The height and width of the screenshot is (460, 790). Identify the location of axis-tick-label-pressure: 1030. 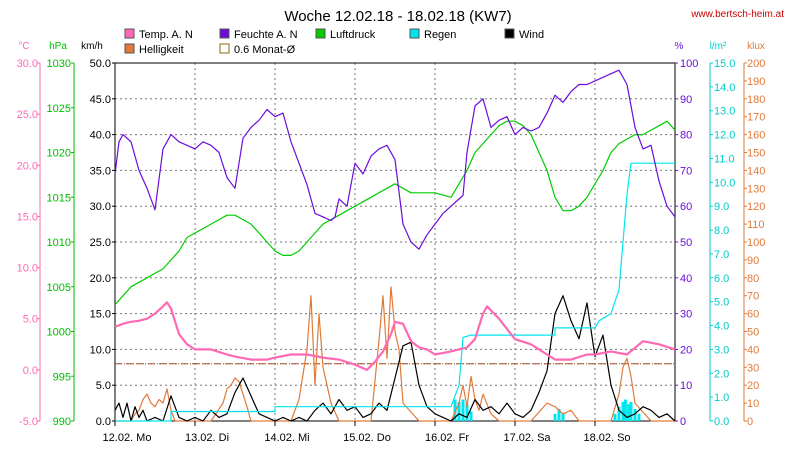
(59, 64).